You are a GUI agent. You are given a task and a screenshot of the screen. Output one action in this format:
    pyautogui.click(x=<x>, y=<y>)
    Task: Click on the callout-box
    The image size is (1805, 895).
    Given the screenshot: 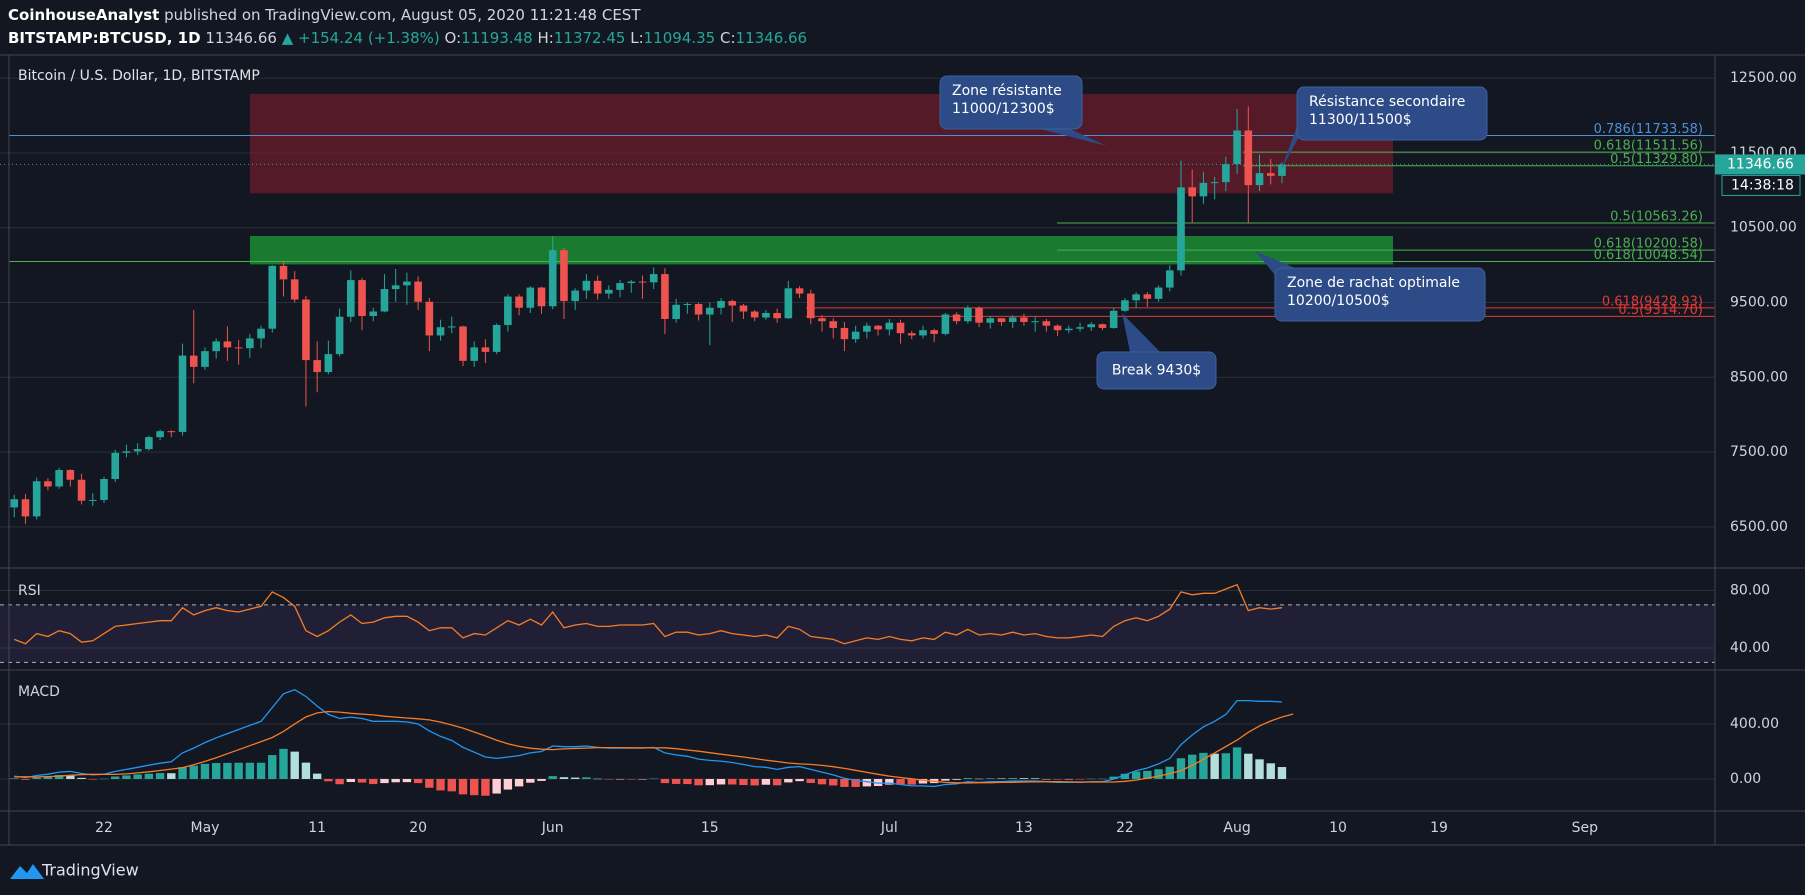 What is the action you would take?
    pyautogui.click(x=1392, y=113)
    